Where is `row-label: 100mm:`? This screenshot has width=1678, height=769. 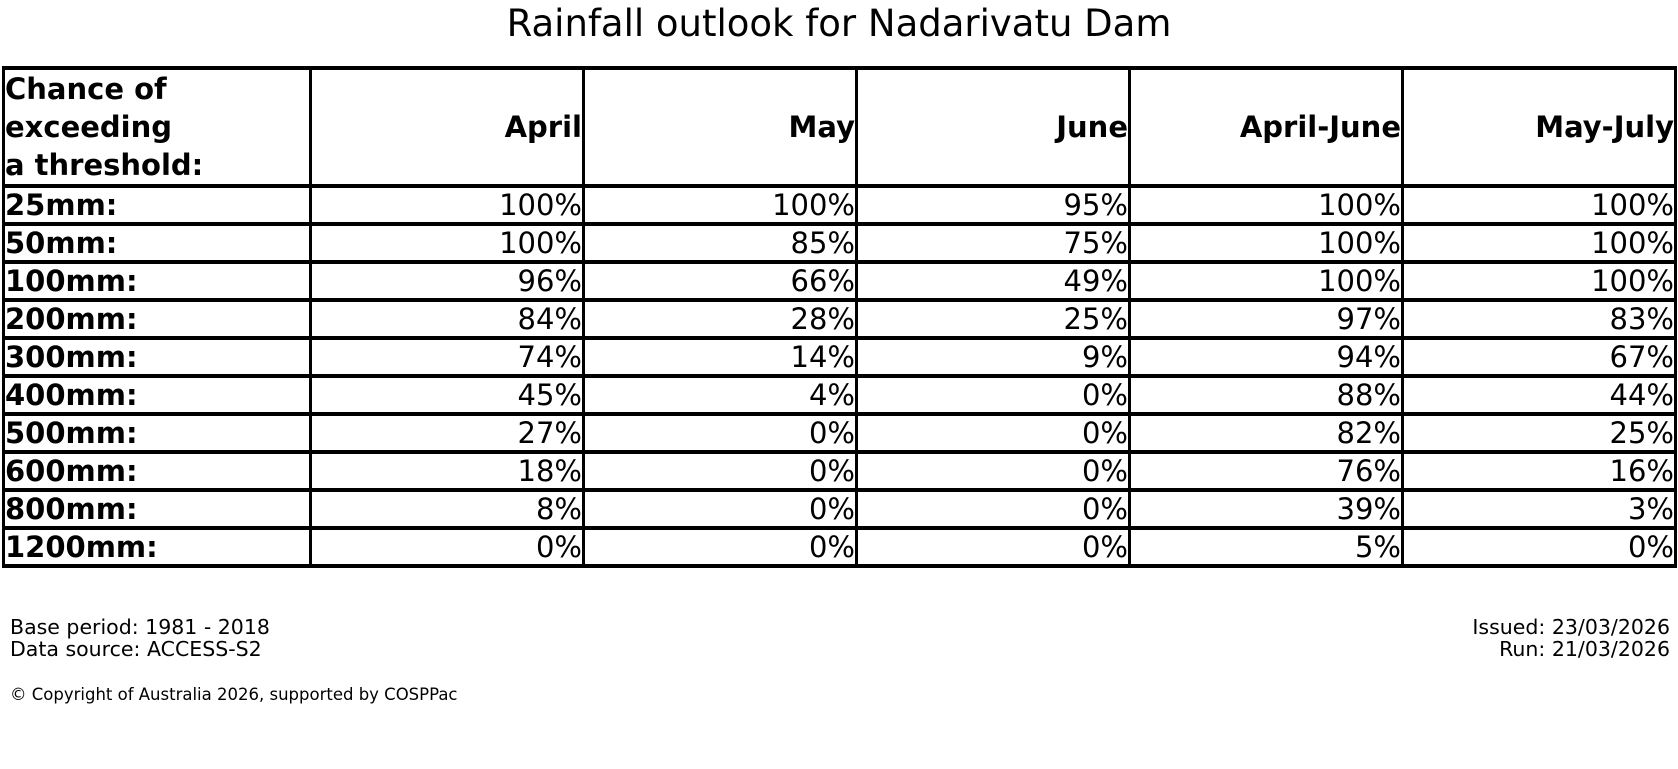 row-label: 100mm: is located at coordinates (157, 281).